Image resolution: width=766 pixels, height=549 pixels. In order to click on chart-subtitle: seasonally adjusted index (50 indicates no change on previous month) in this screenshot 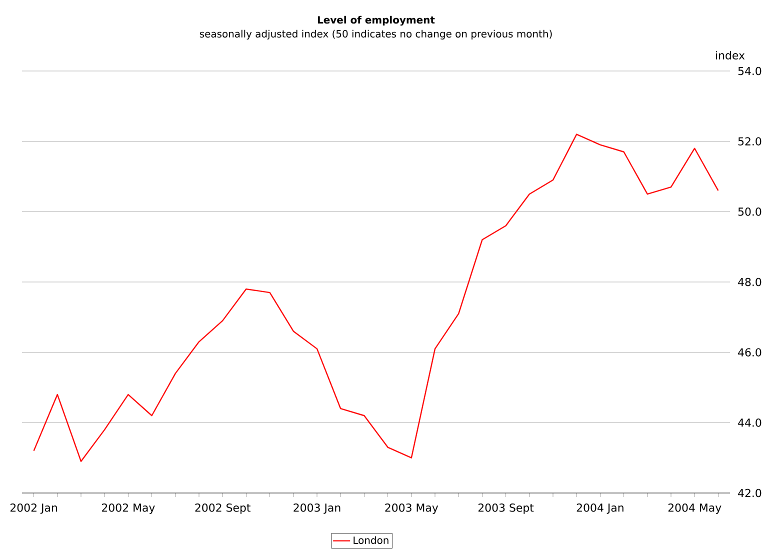, I will do `click(376, 35)`.